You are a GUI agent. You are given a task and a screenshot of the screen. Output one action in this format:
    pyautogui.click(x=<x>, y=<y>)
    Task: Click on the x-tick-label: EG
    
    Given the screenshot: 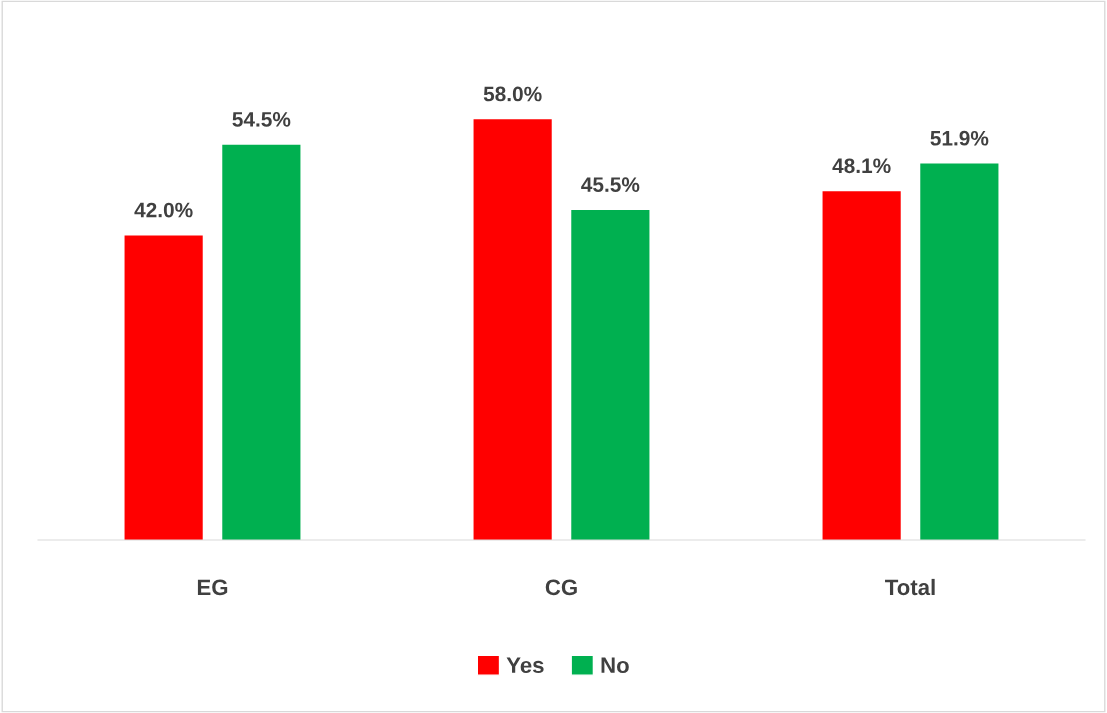 What is the action you would take?
    pyautogui.click(x=212, y=587)
    